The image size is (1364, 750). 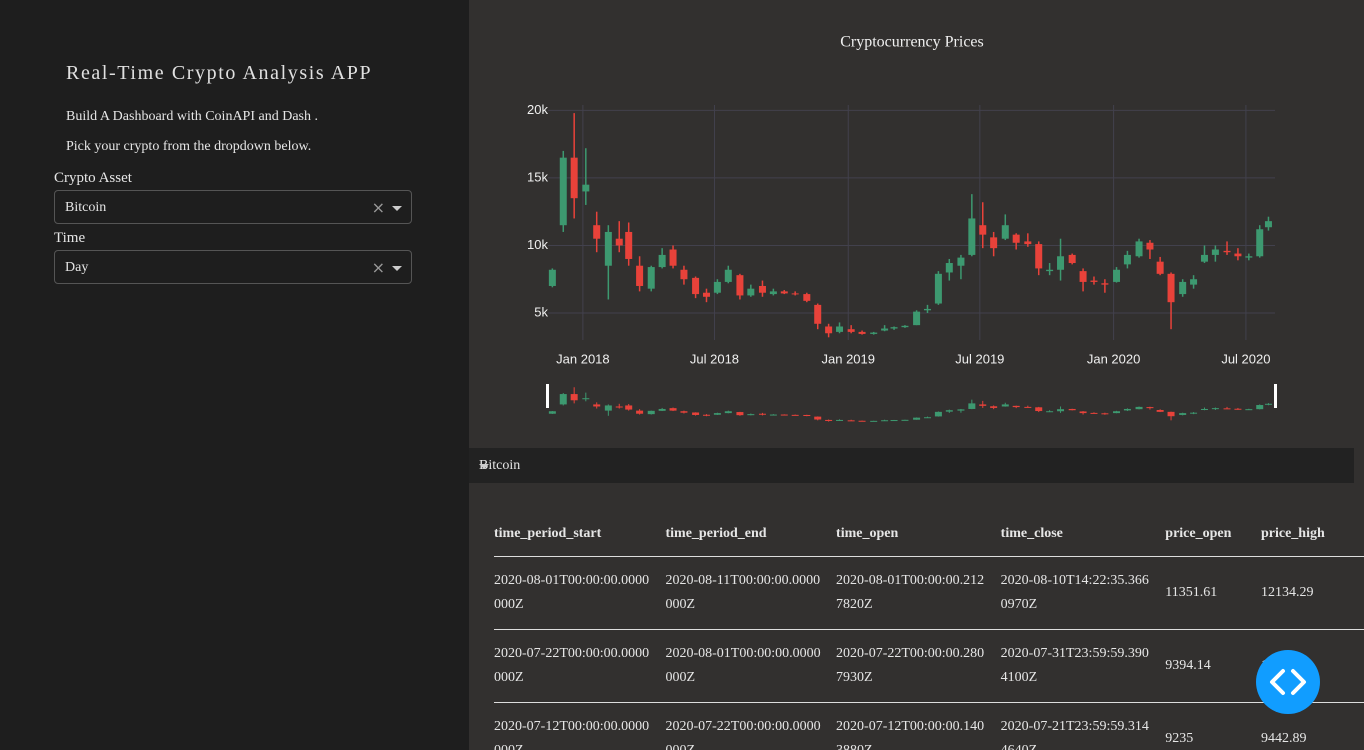 What do you see at coordinates (233, 267) in the screenshot?
I see `time-dropdown: Day ×` at bounding box center [233, 267].